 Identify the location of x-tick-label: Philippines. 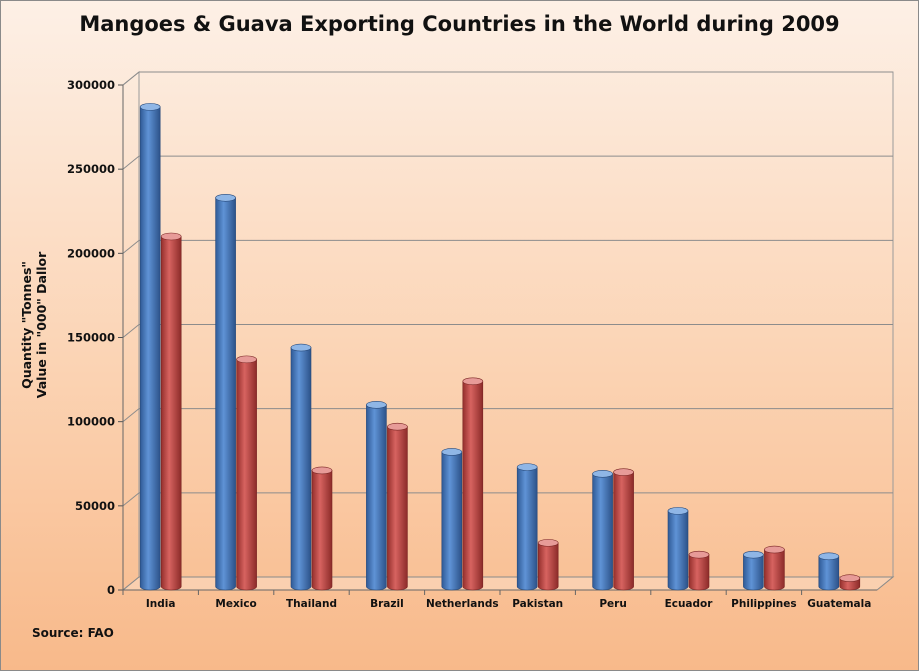
(763, 604).